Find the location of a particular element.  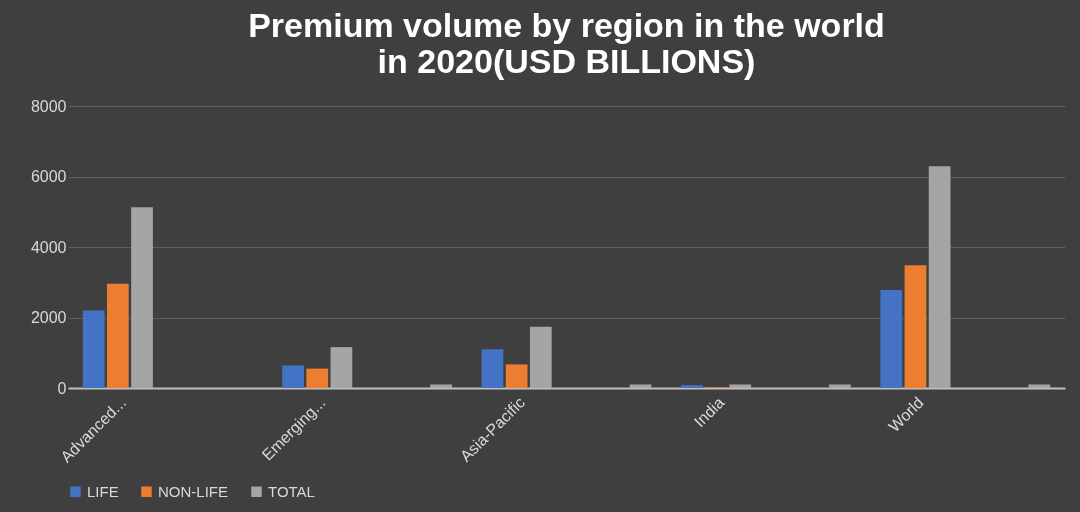

chart-title: Premium volume by region in the world in 2020(USD BILLIONS) is located at coordinates (566, 43).